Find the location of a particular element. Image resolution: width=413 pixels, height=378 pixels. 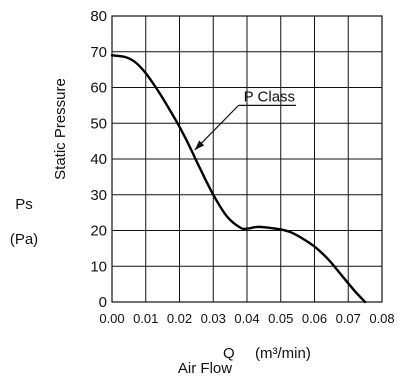

y-tick-labels: 0 10 20 30 40 50 60 70 80 is located at coordinates (98, 159).